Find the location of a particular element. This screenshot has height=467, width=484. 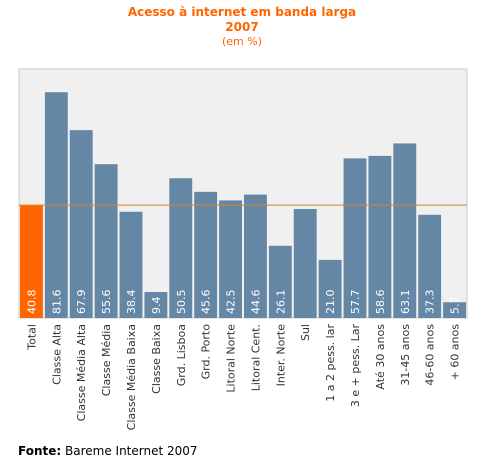

bar-value-label: 40.8 is located at coordinates (31, 302).